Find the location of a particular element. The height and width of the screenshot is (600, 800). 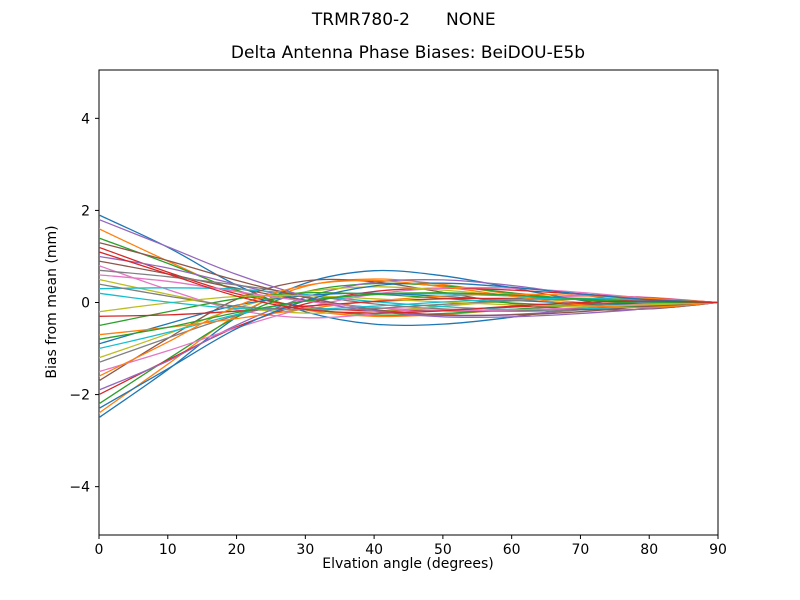

x-tick-label: 10 is located at coordinates (168, 550).